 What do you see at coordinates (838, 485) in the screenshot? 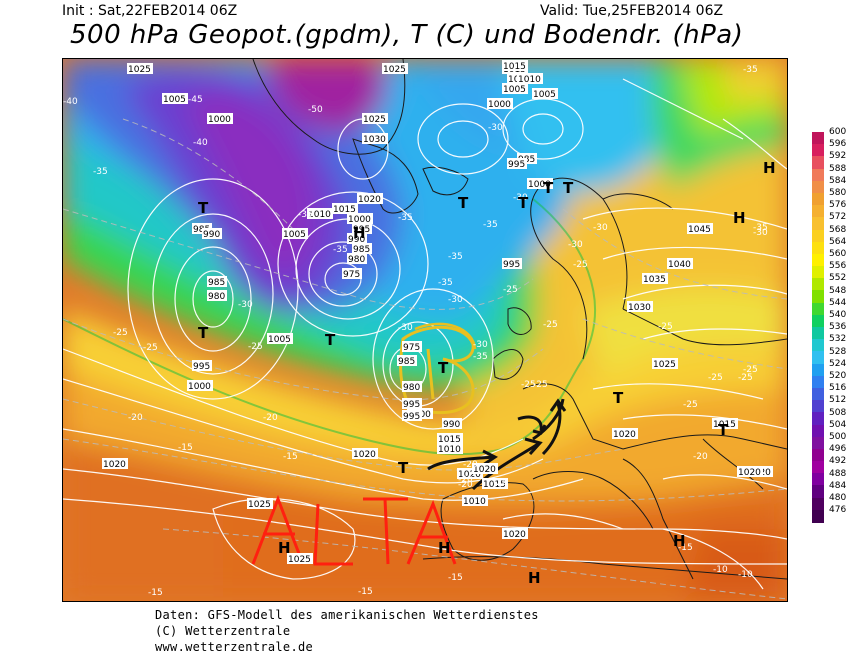
I see `colorbar-tick-label: 484` at bounding box center [838, 485].